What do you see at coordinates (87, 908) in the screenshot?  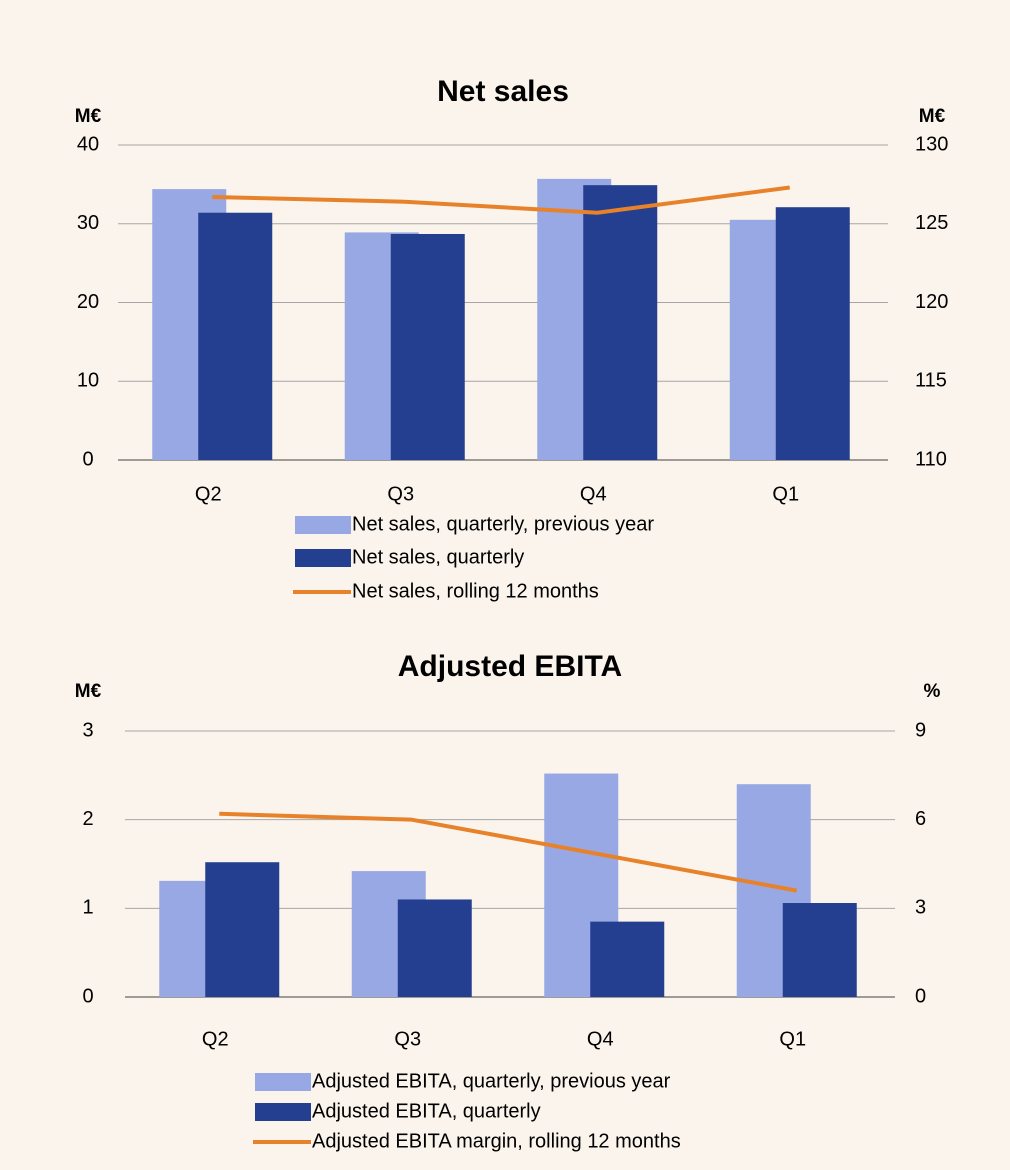 I see `y-tick-label: 1` at bounding box center [87, 908].